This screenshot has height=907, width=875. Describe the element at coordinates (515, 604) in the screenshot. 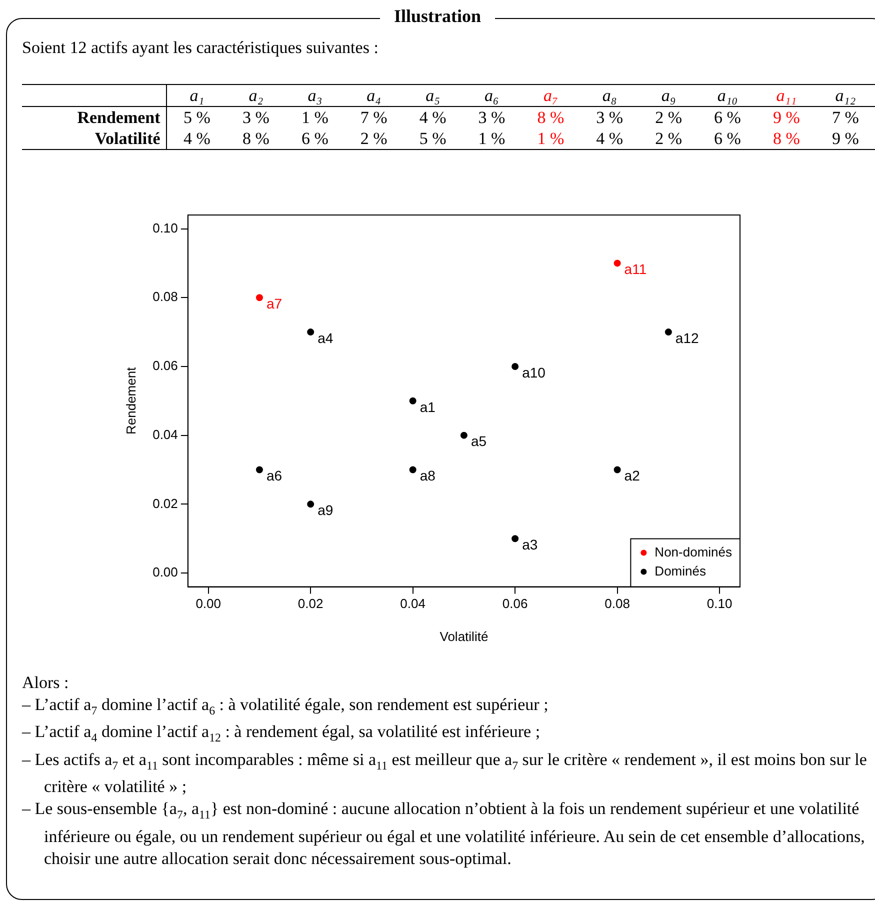

I see `x-tick-label: 0.06` at that location.